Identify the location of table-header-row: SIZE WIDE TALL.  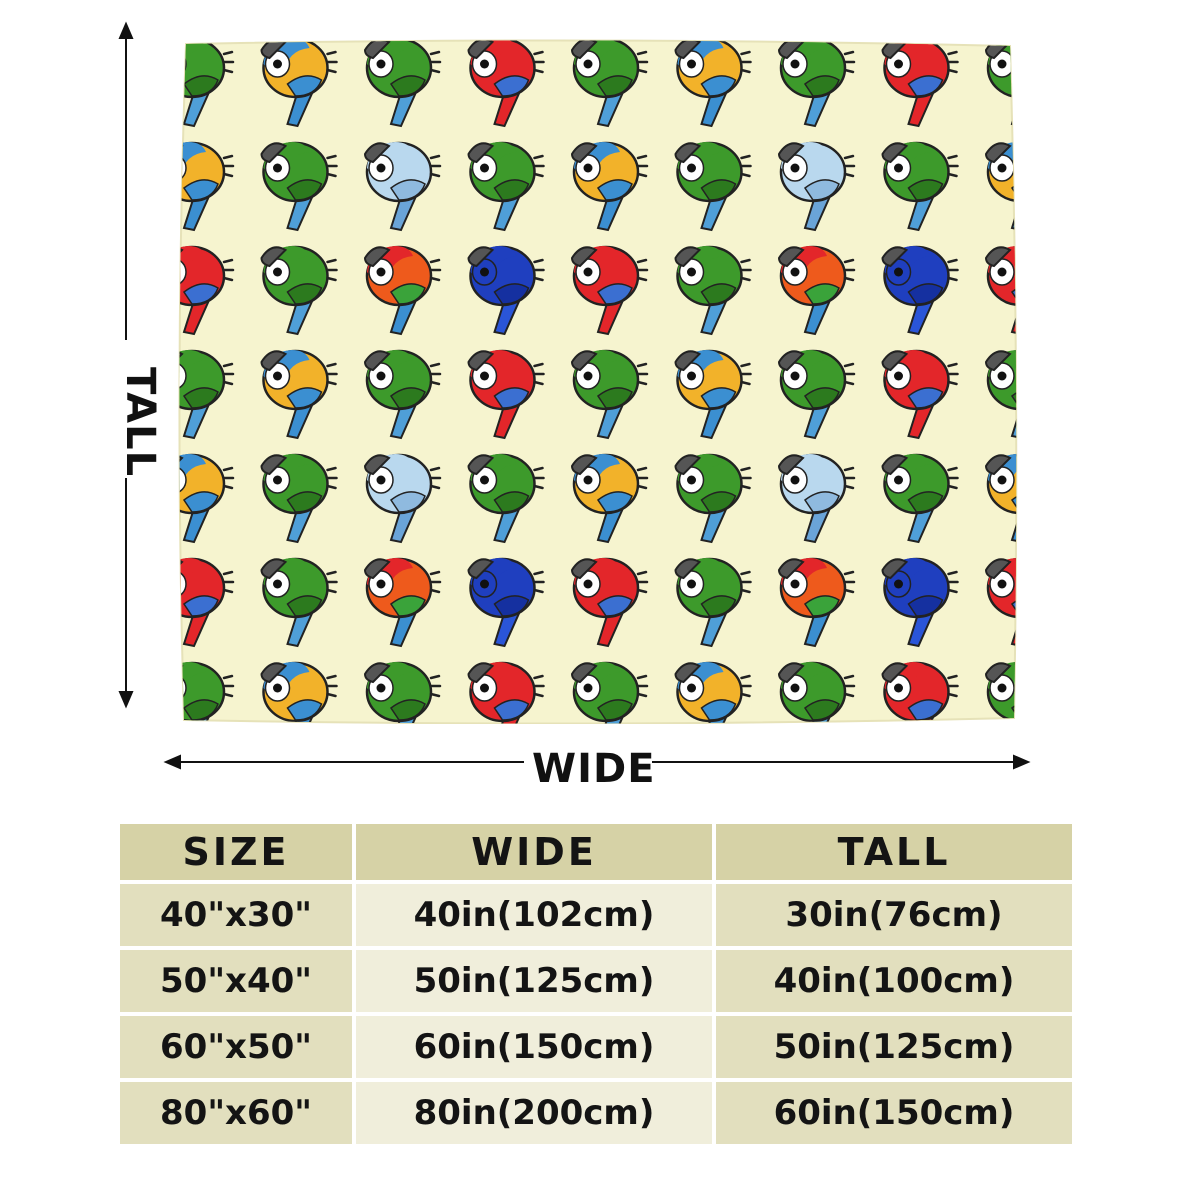
(596, 852).